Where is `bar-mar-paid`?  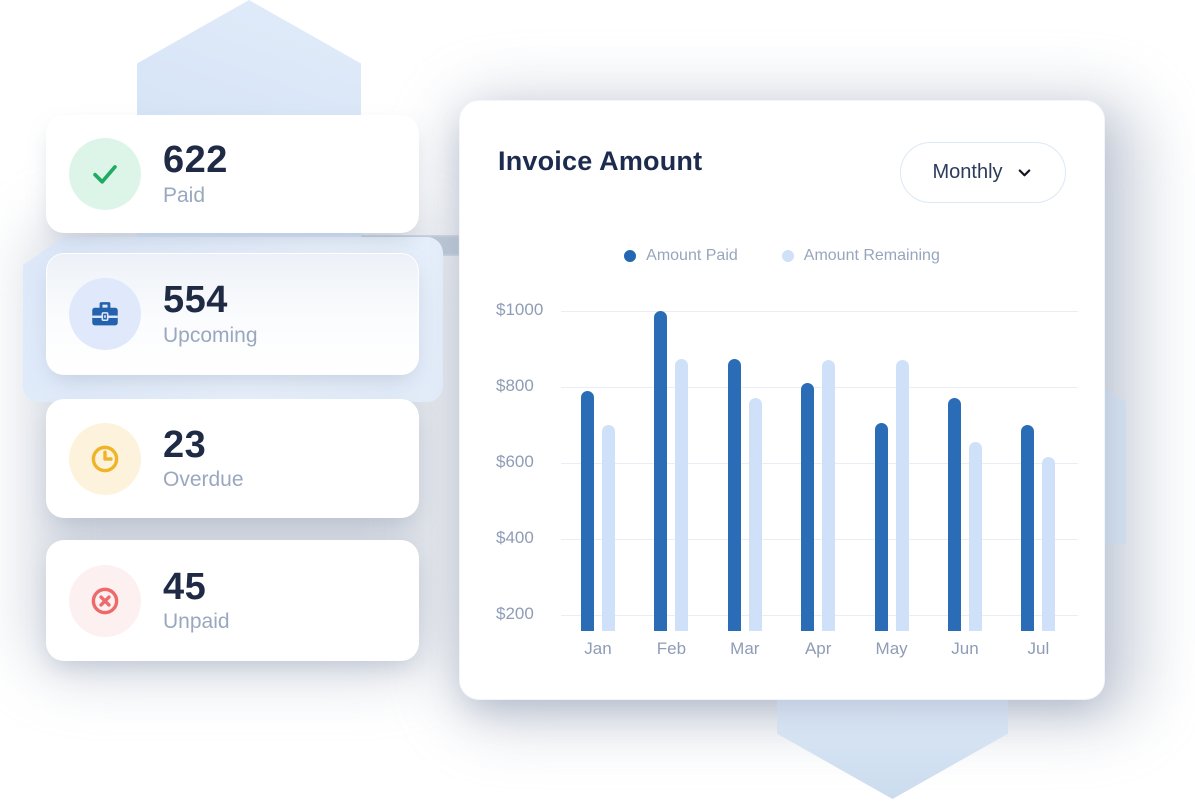 bar-mar-paid is located at coordinates (734, 494).